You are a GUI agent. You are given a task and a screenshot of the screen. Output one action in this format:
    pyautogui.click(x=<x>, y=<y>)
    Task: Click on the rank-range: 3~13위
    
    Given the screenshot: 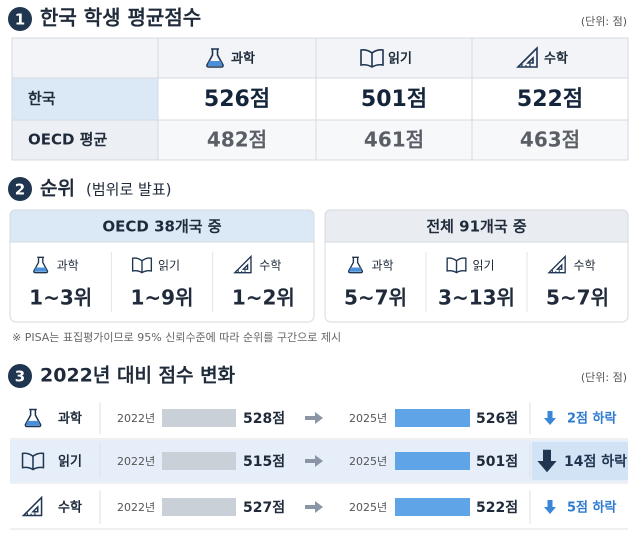 What is the action you would take?
    pyautogui.click(x=476, y=298)
    